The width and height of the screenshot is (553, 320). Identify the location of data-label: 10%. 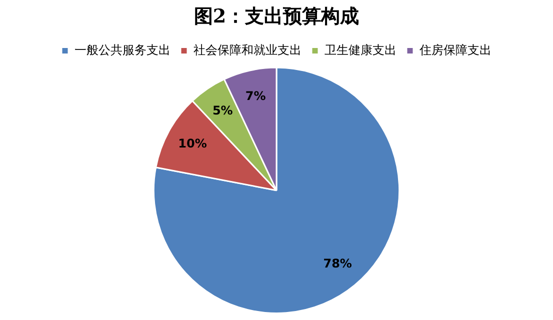
(192, 143).